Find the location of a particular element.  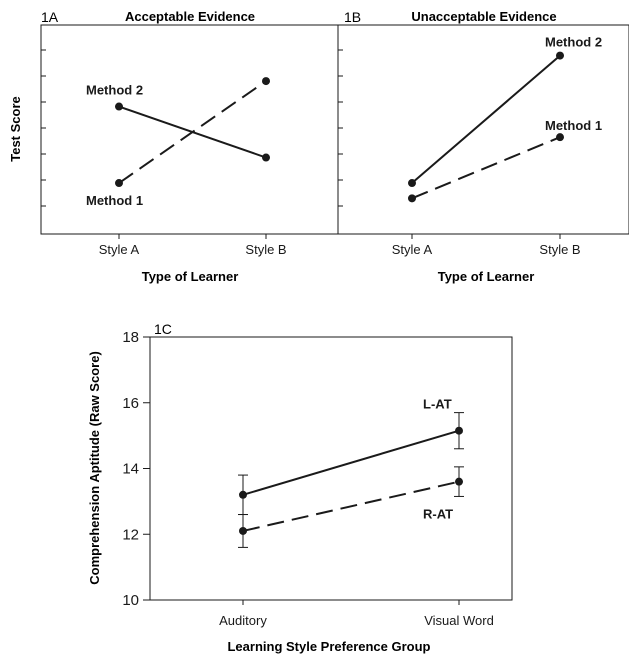

panel-1b-x-axis-label: Type of Learner is located at coordinates (486, 276).